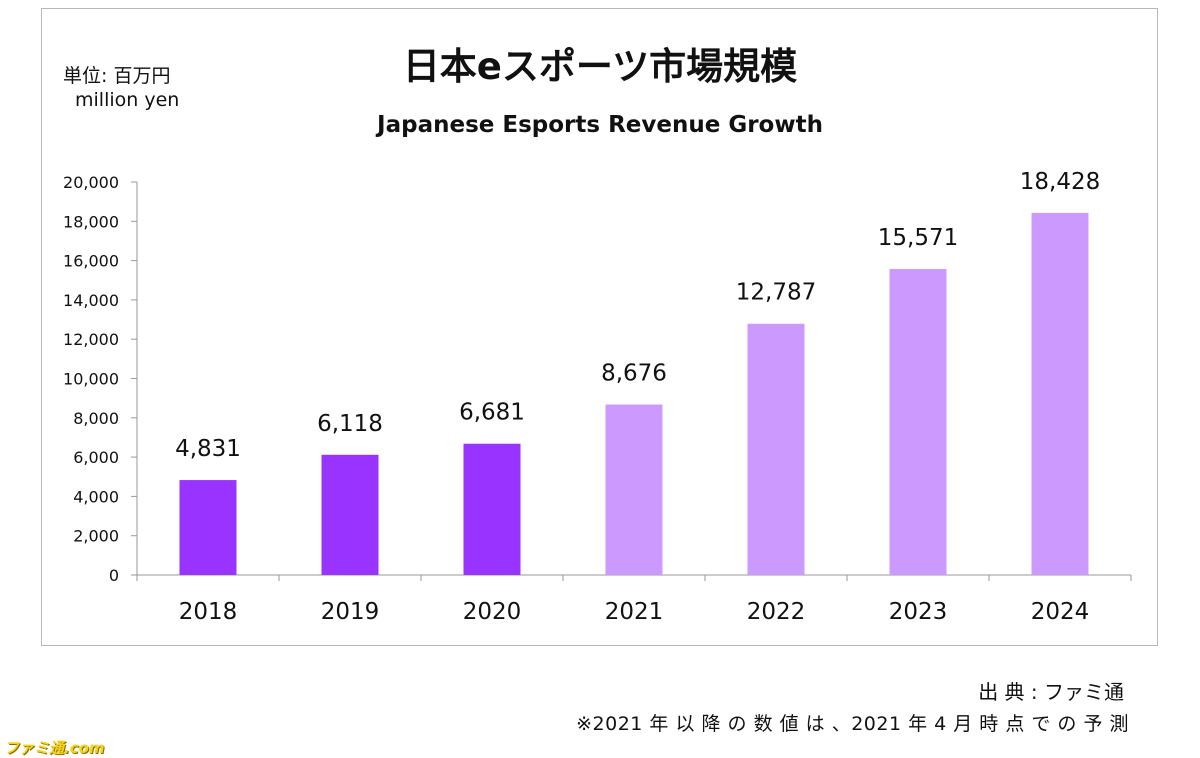  Describe the element at coordinates (918, 422) in the screenshot. I see `bar-2023` at that location.